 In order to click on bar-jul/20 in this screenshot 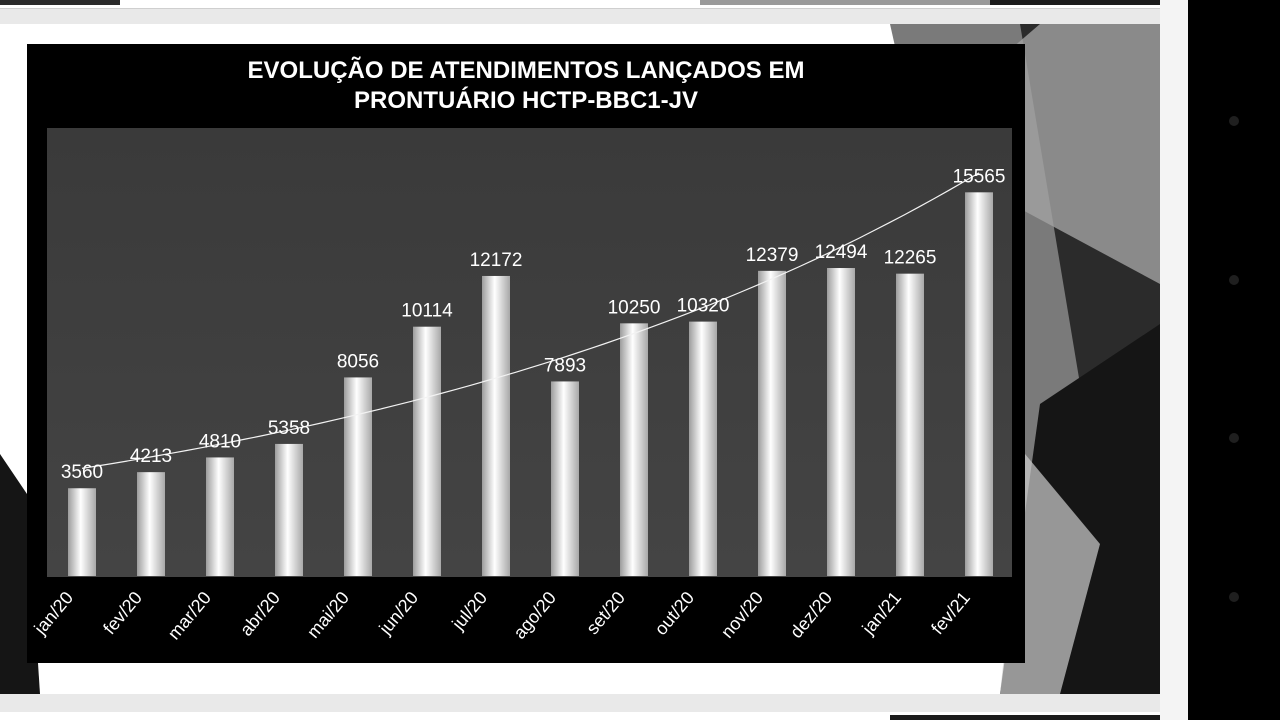, I will do `click(496, 425)`.